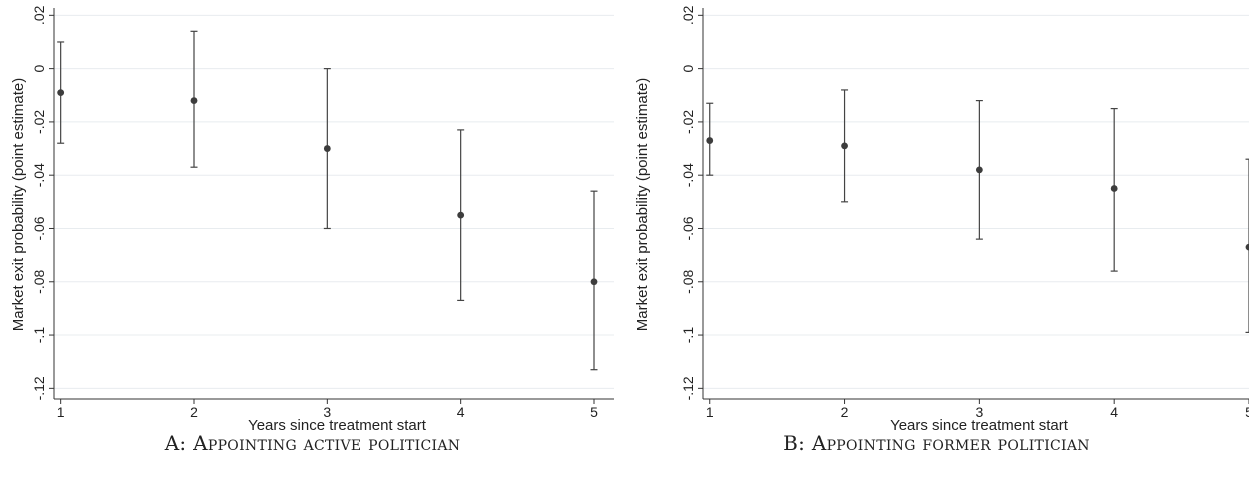 This screenshot has height=482, width=1249. Describe the element at coordinates (312, 443) in the screenshot. I see `panel-a-caption: A: Appointing active politician` at that location.